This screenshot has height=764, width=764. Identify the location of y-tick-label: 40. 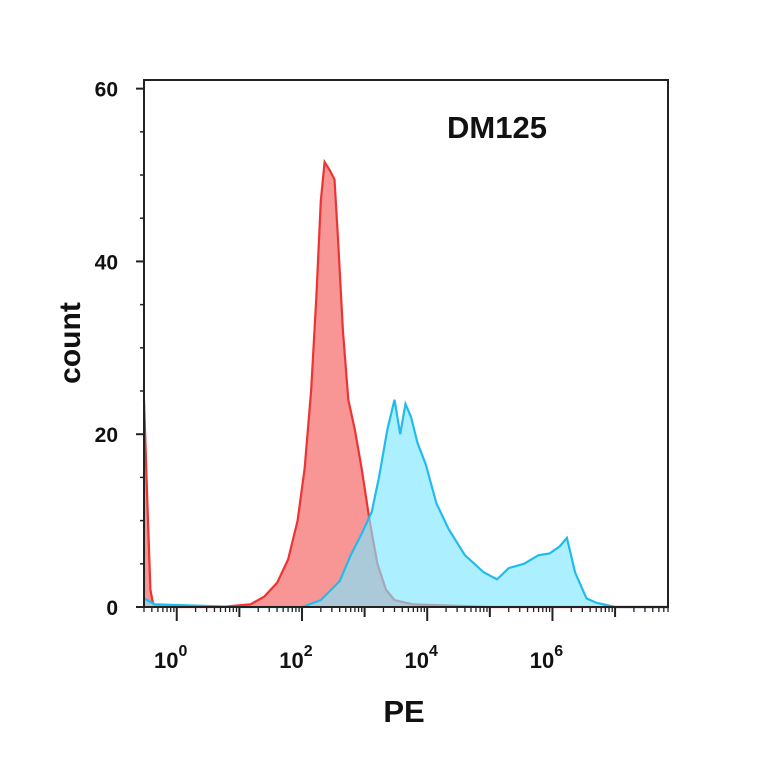
(106, 262).